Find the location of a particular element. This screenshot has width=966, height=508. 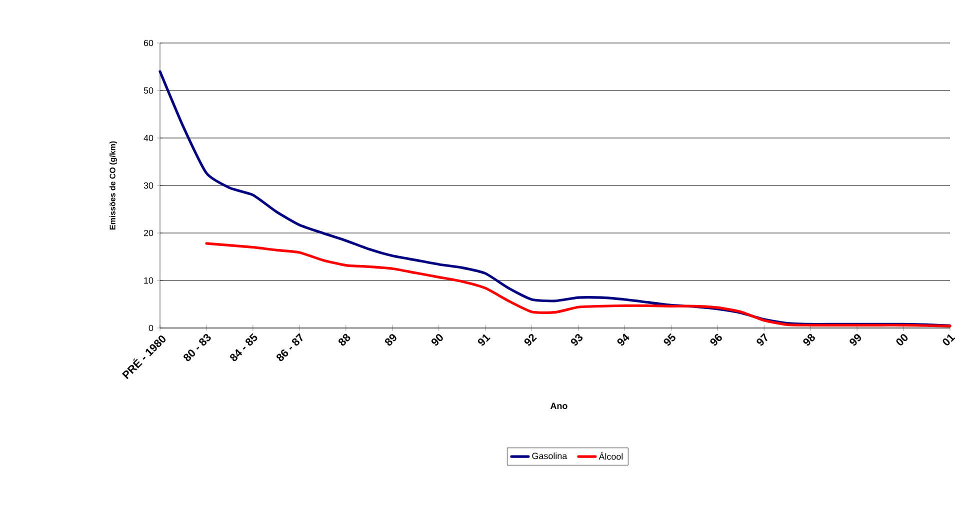

x-tick-label: 90 is located at coordinates (437, 340).